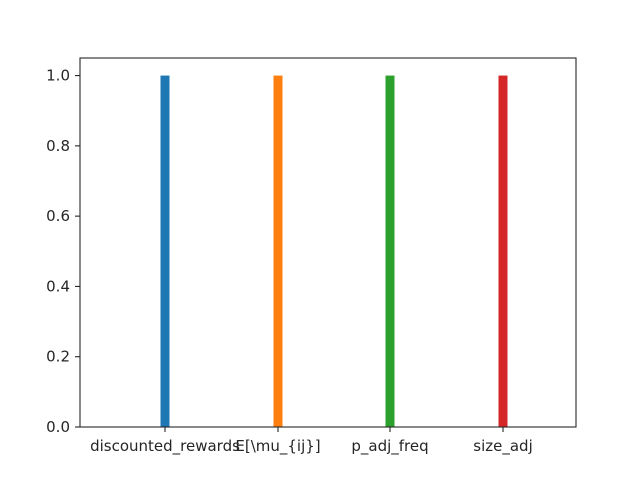  I want to click on y-tick-label-5: 1.0, so click(58, 76).